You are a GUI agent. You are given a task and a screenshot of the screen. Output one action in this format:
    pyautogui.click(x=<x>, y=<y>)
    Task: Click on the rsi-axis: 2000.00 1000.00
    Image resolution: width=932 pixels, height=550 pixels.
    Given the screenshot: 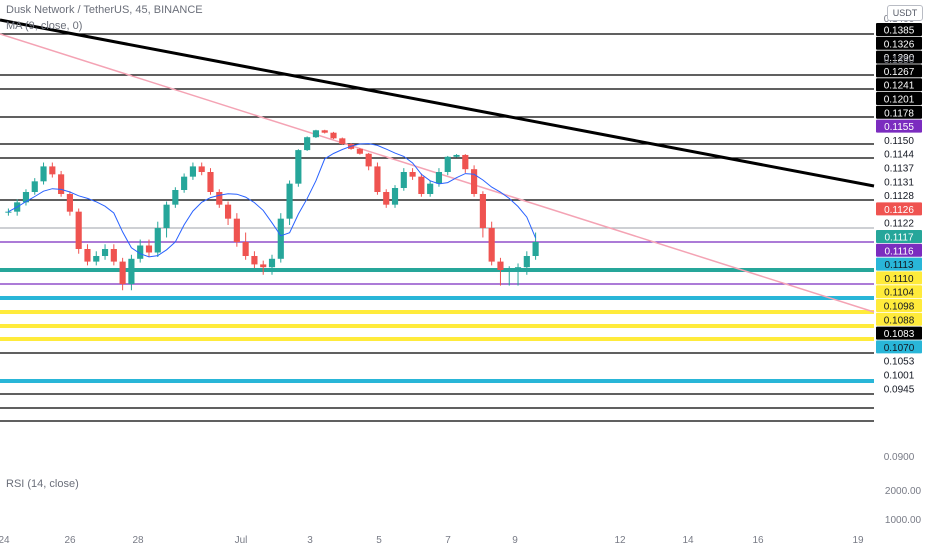 What is the action you would take?
    pyautogui.click(x=903, y=506)
    